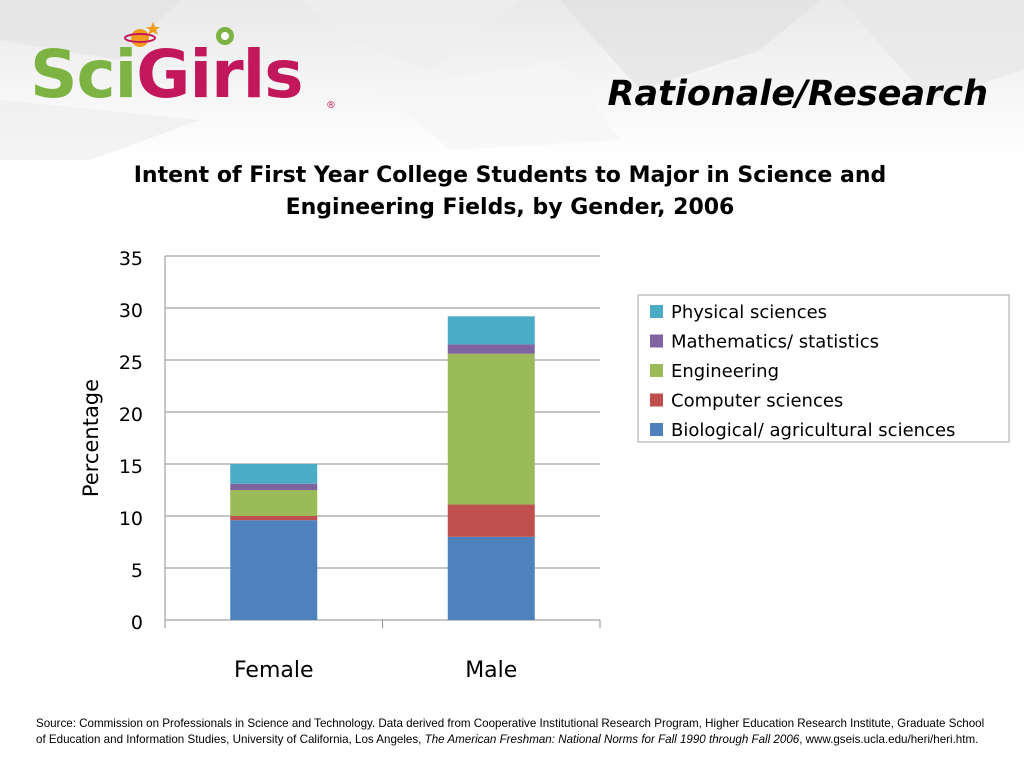  Describe the element at coordinates (131, 259) in the screenshot. I see `y-tick-label: 35` at that location.